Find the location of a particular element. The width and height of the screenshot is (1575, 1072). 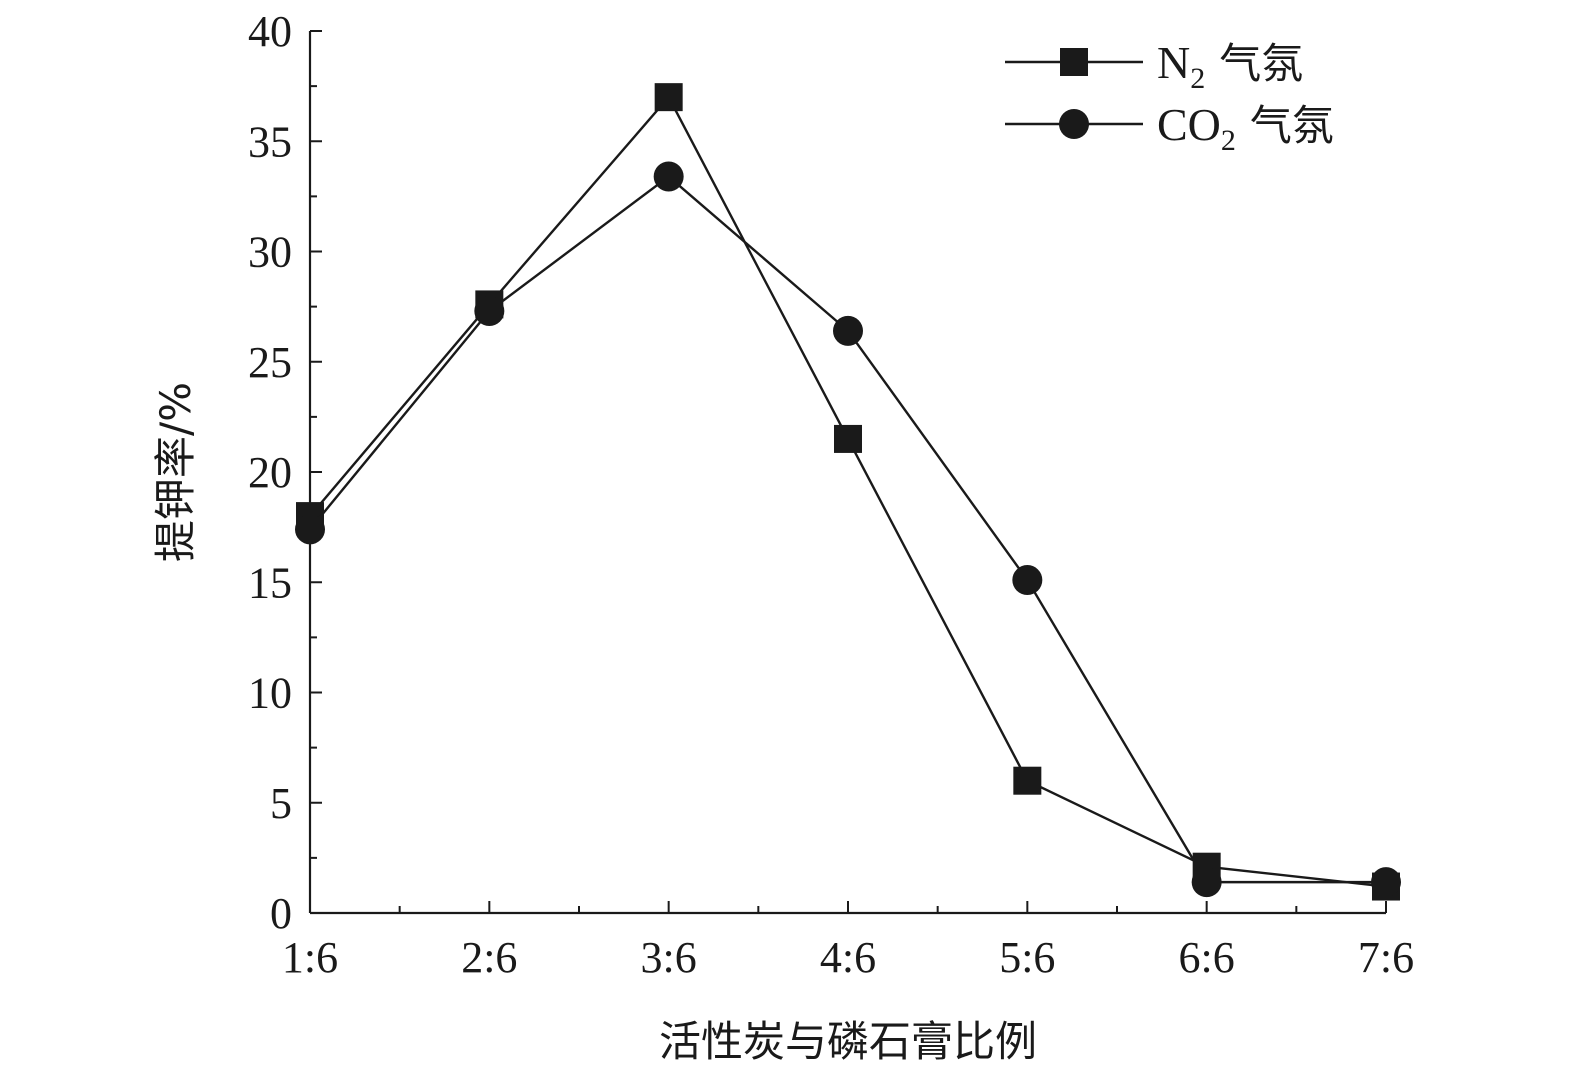

x-tick-label: 3:6 is located at coordinates (669, 957).